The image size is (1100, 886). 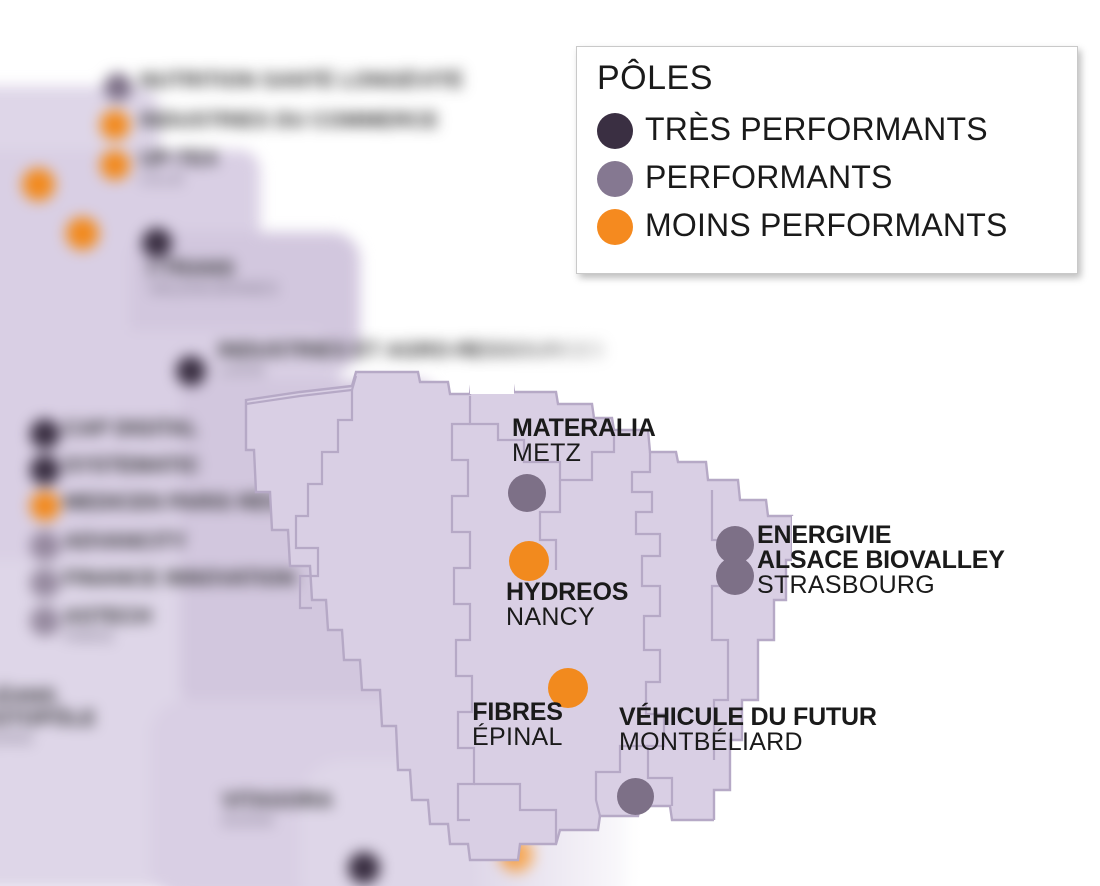 I want to click on label-materalia-pole: MATERALIA, so click(x=584, y=428).